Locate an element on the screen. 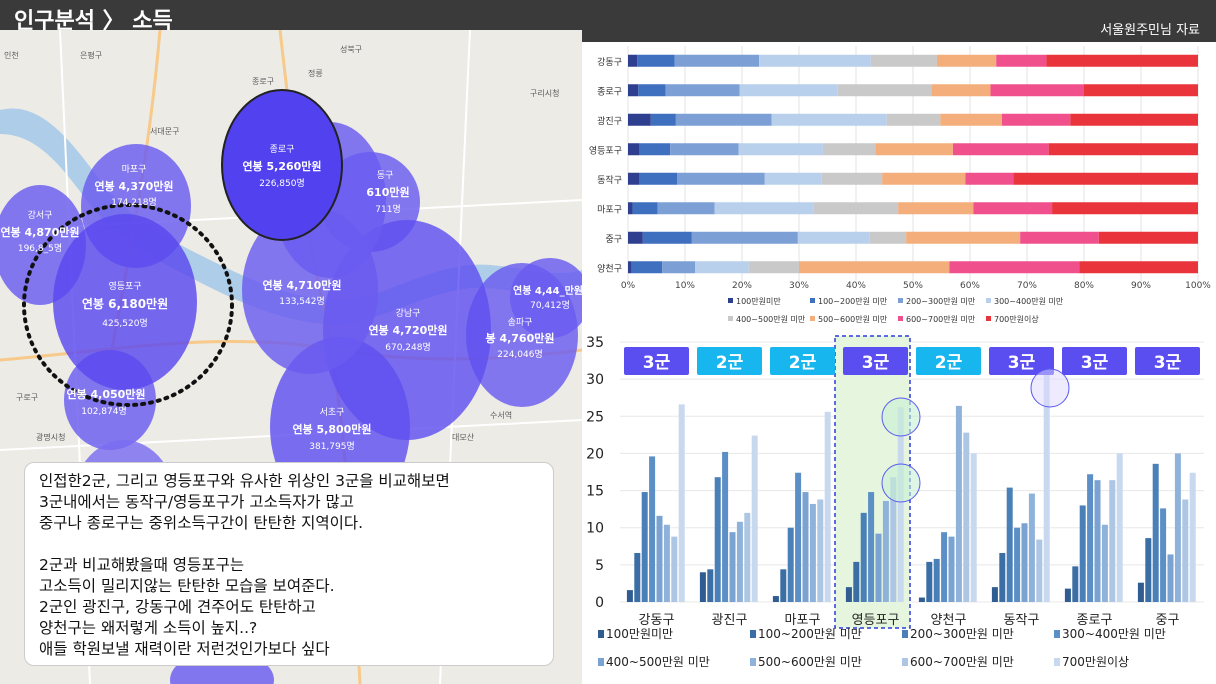 This screenshot has width=1216, height=684. district-name: 마포구 is located at coordinates (134, 169).